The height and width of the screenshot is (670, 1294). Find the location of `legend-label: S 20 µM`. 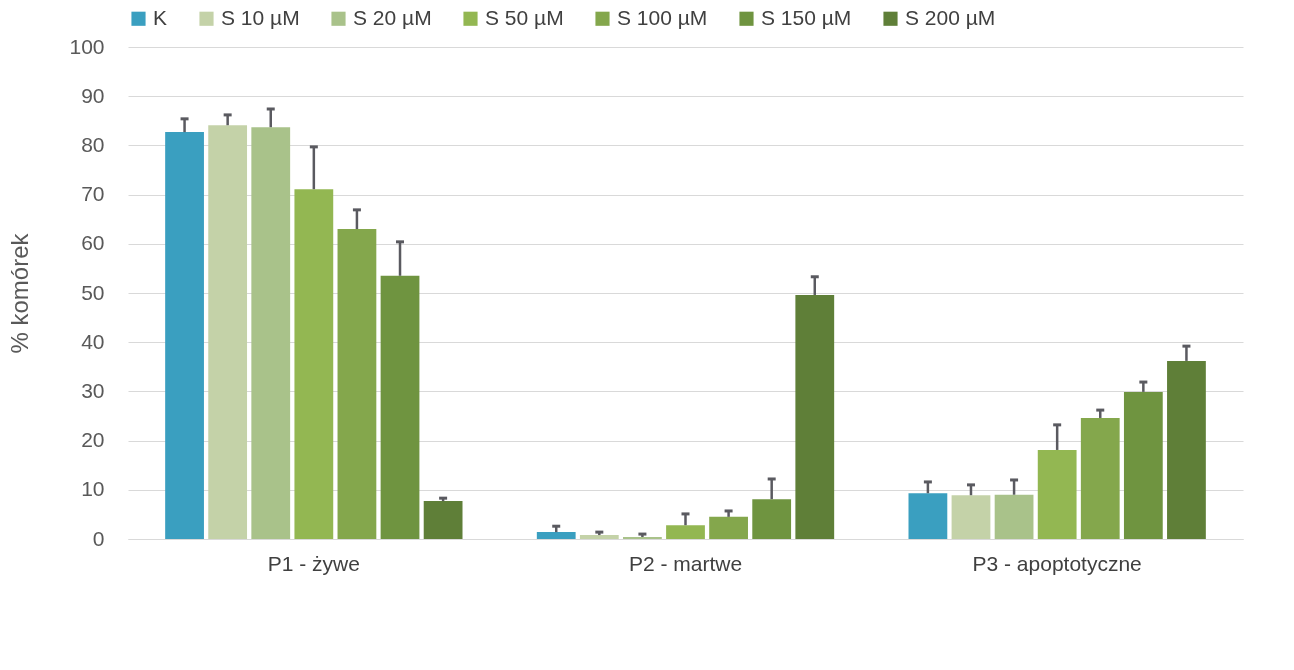

legend-label: S 20 µM is located at coordinates (392, 17).